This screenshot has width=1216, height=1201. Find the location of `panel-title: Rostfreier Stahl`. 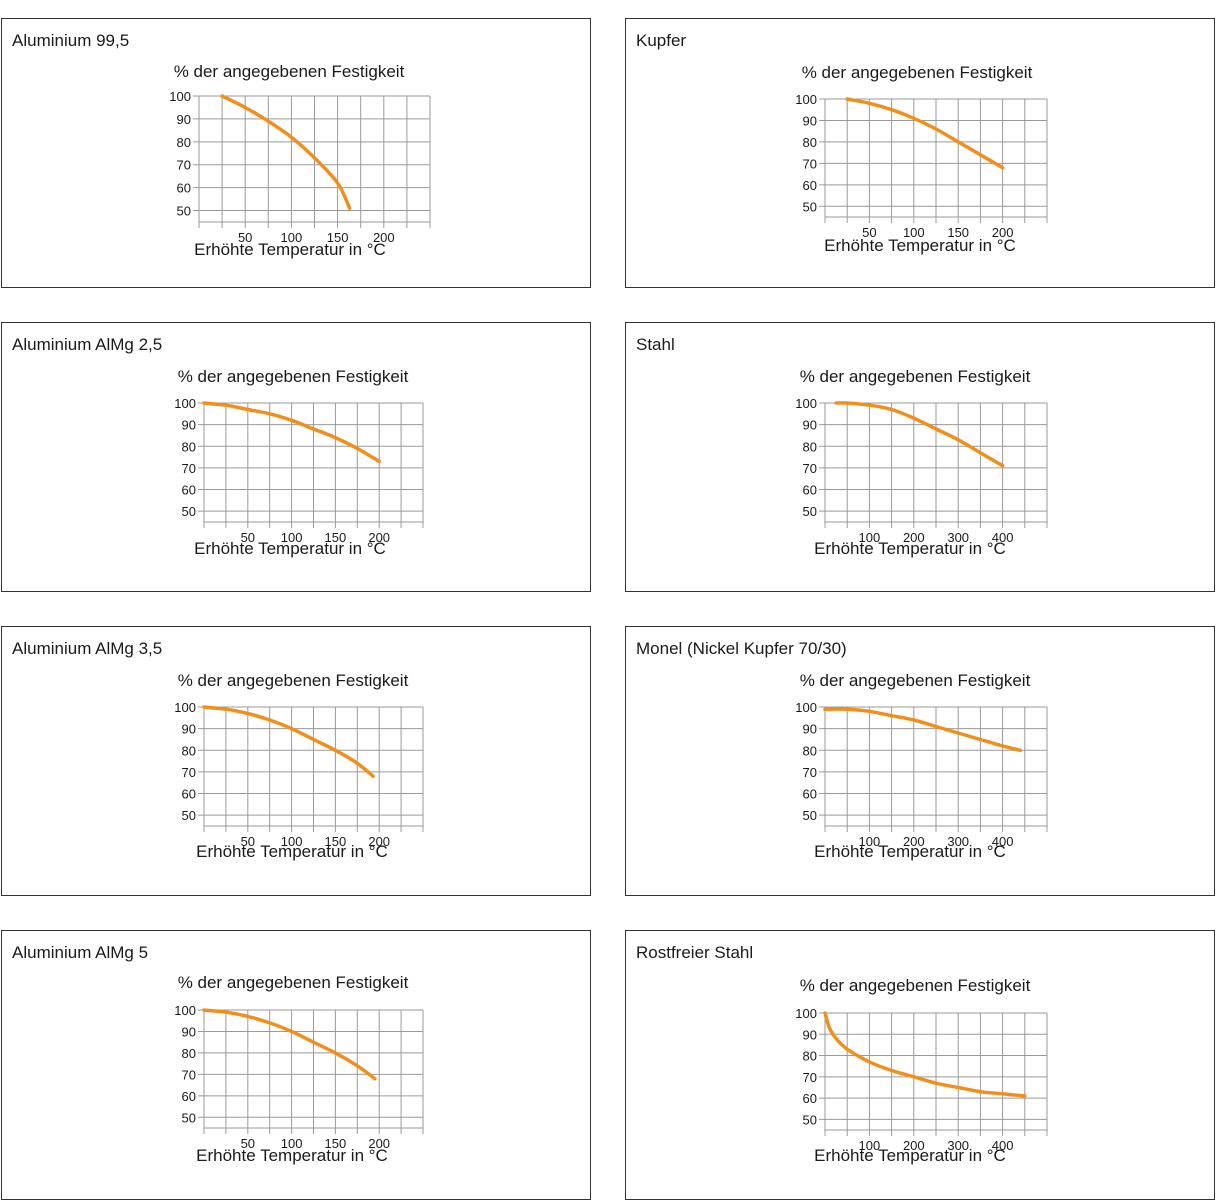

panel-title: Rostfreier Stahl is located at coordinates (695, 952).